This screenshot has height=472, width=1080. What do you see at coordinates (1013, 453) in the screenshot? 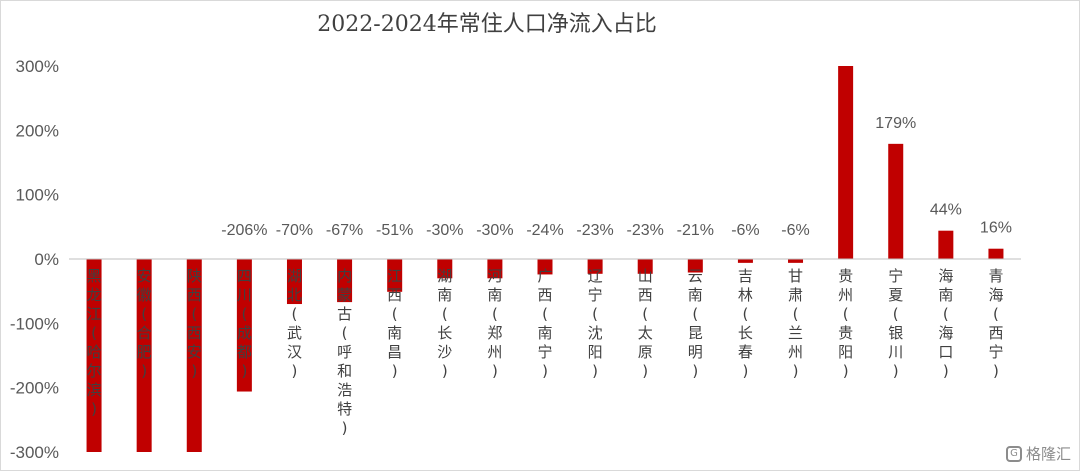
I see `gelonghui-logo-icon: G` at bounding box center [1013, 453].